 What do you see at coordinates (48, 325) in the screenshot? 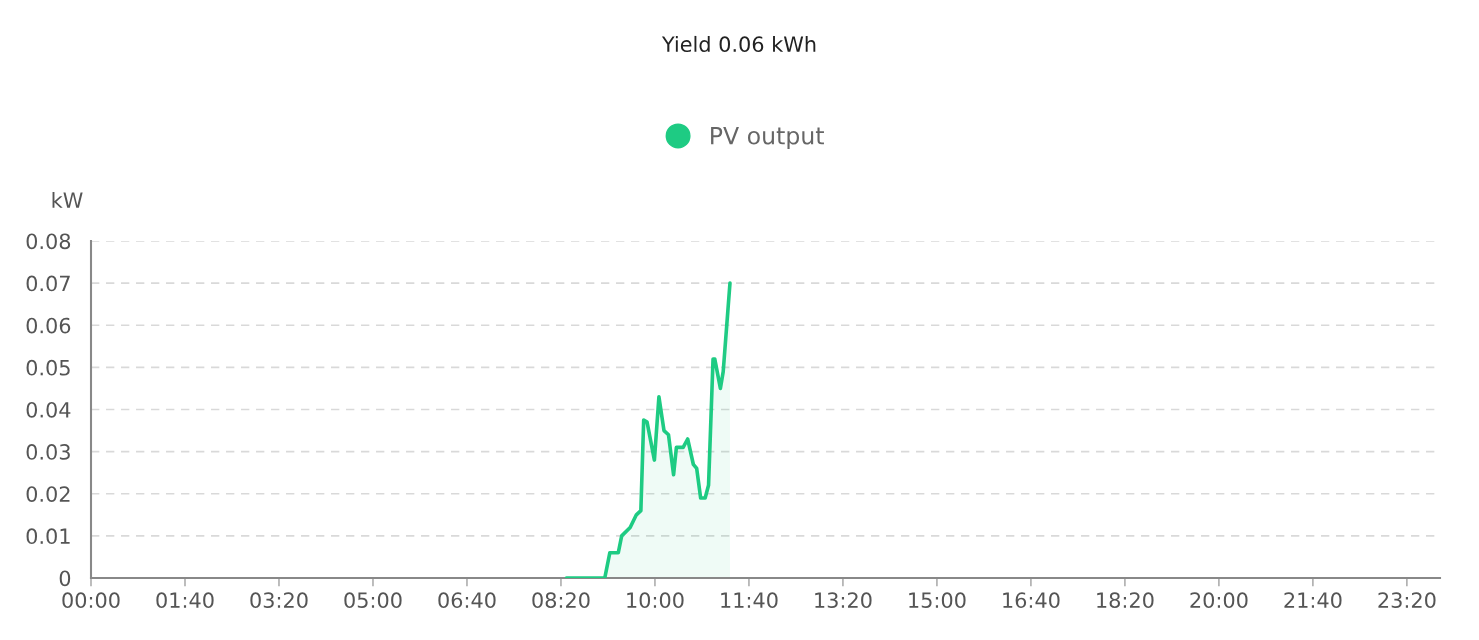
I see `y-tick-label: 0.06` at bounding box center [48, 325].